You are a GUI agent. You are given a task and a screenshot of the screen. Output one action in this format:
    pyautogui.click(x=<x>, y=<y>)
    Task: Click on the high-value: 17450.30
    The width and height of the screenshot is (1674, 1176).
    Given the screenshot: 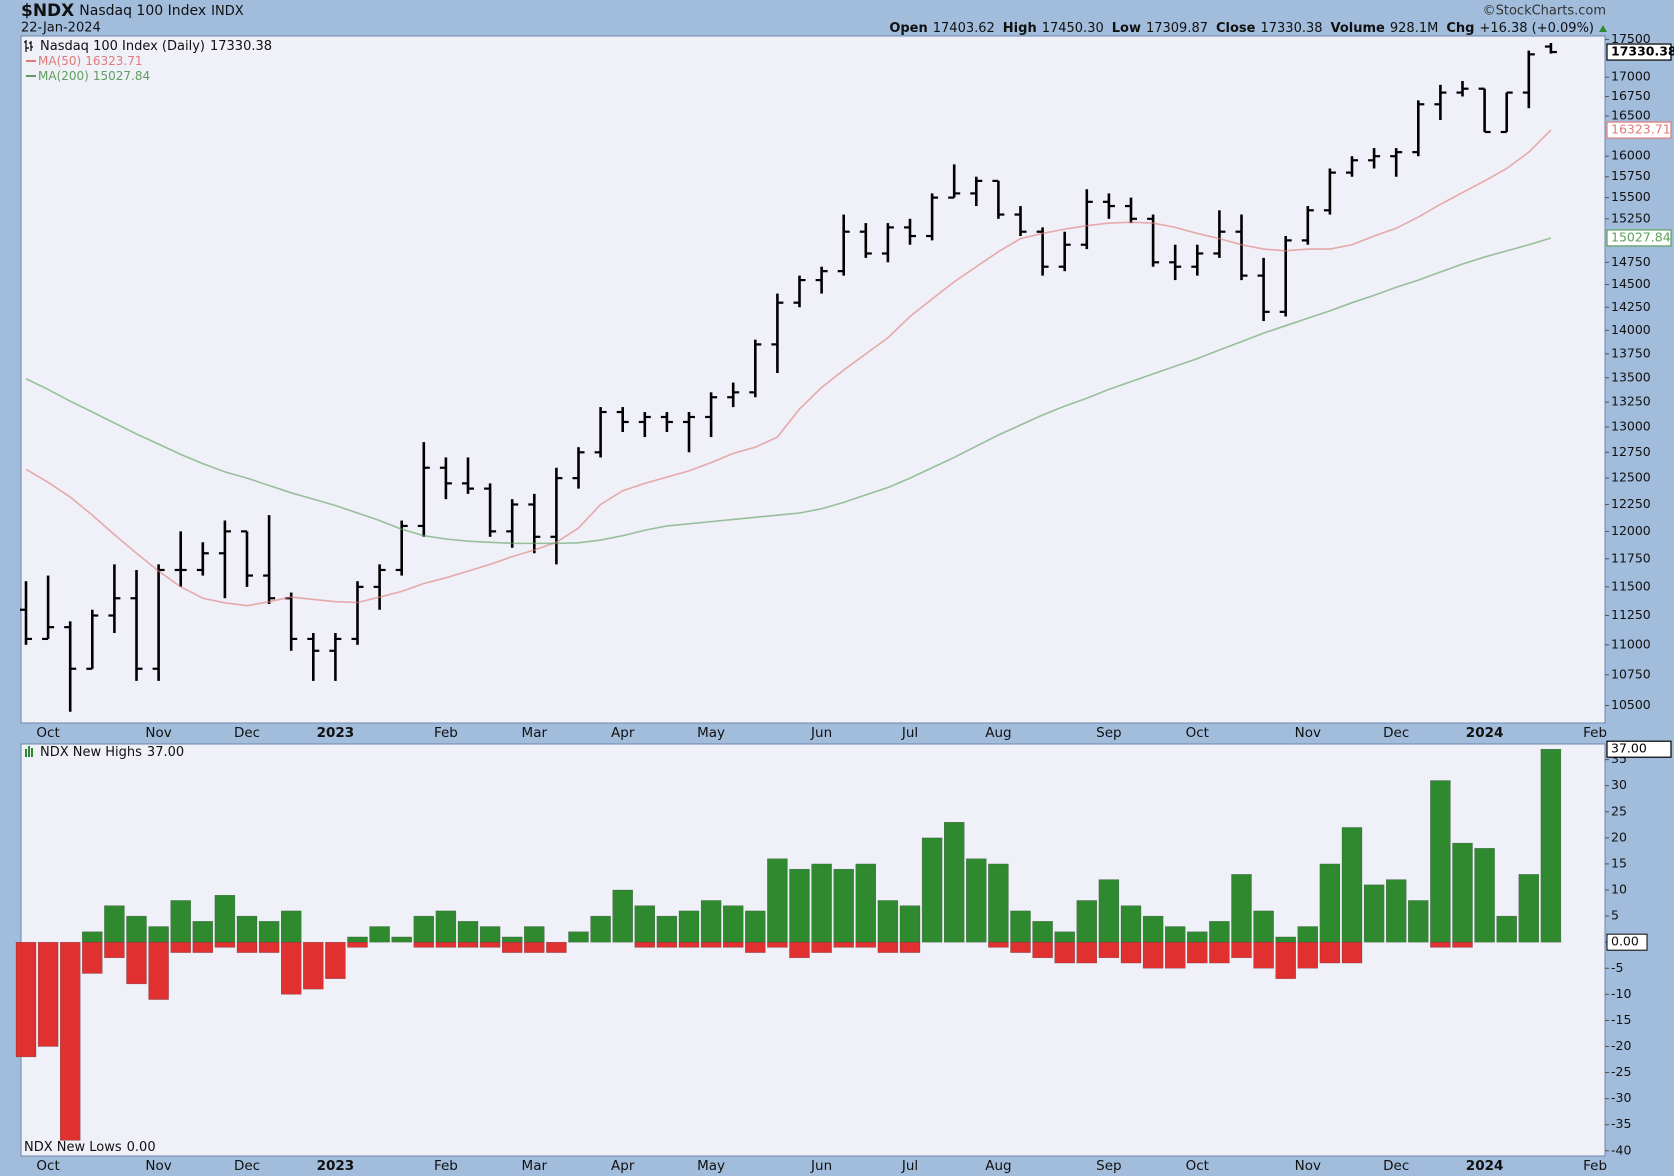 What is the action you would take?
    pyautogui.click(x=1073, y=28)
    